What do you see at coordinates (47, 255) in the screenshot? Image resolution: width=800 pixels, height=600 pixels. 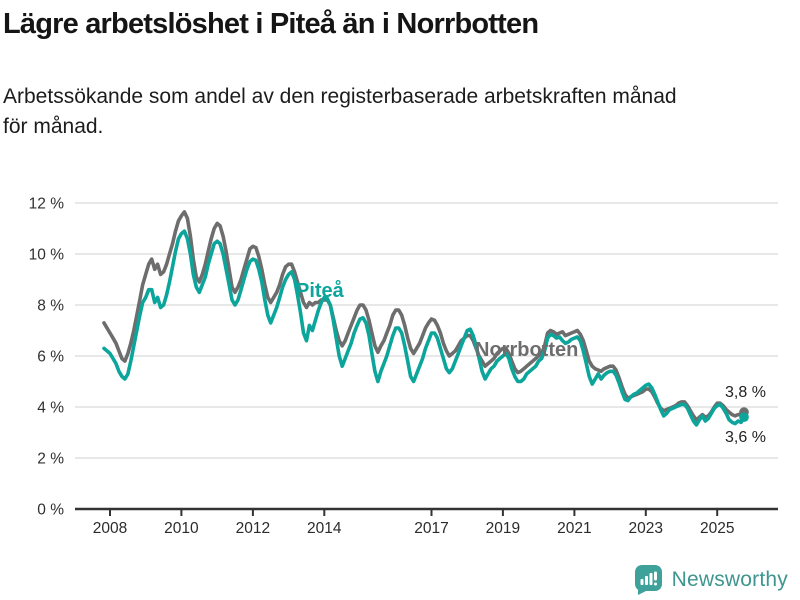 I see `y-axis-tick-label: 10 %` at bounding box center [47, 255].